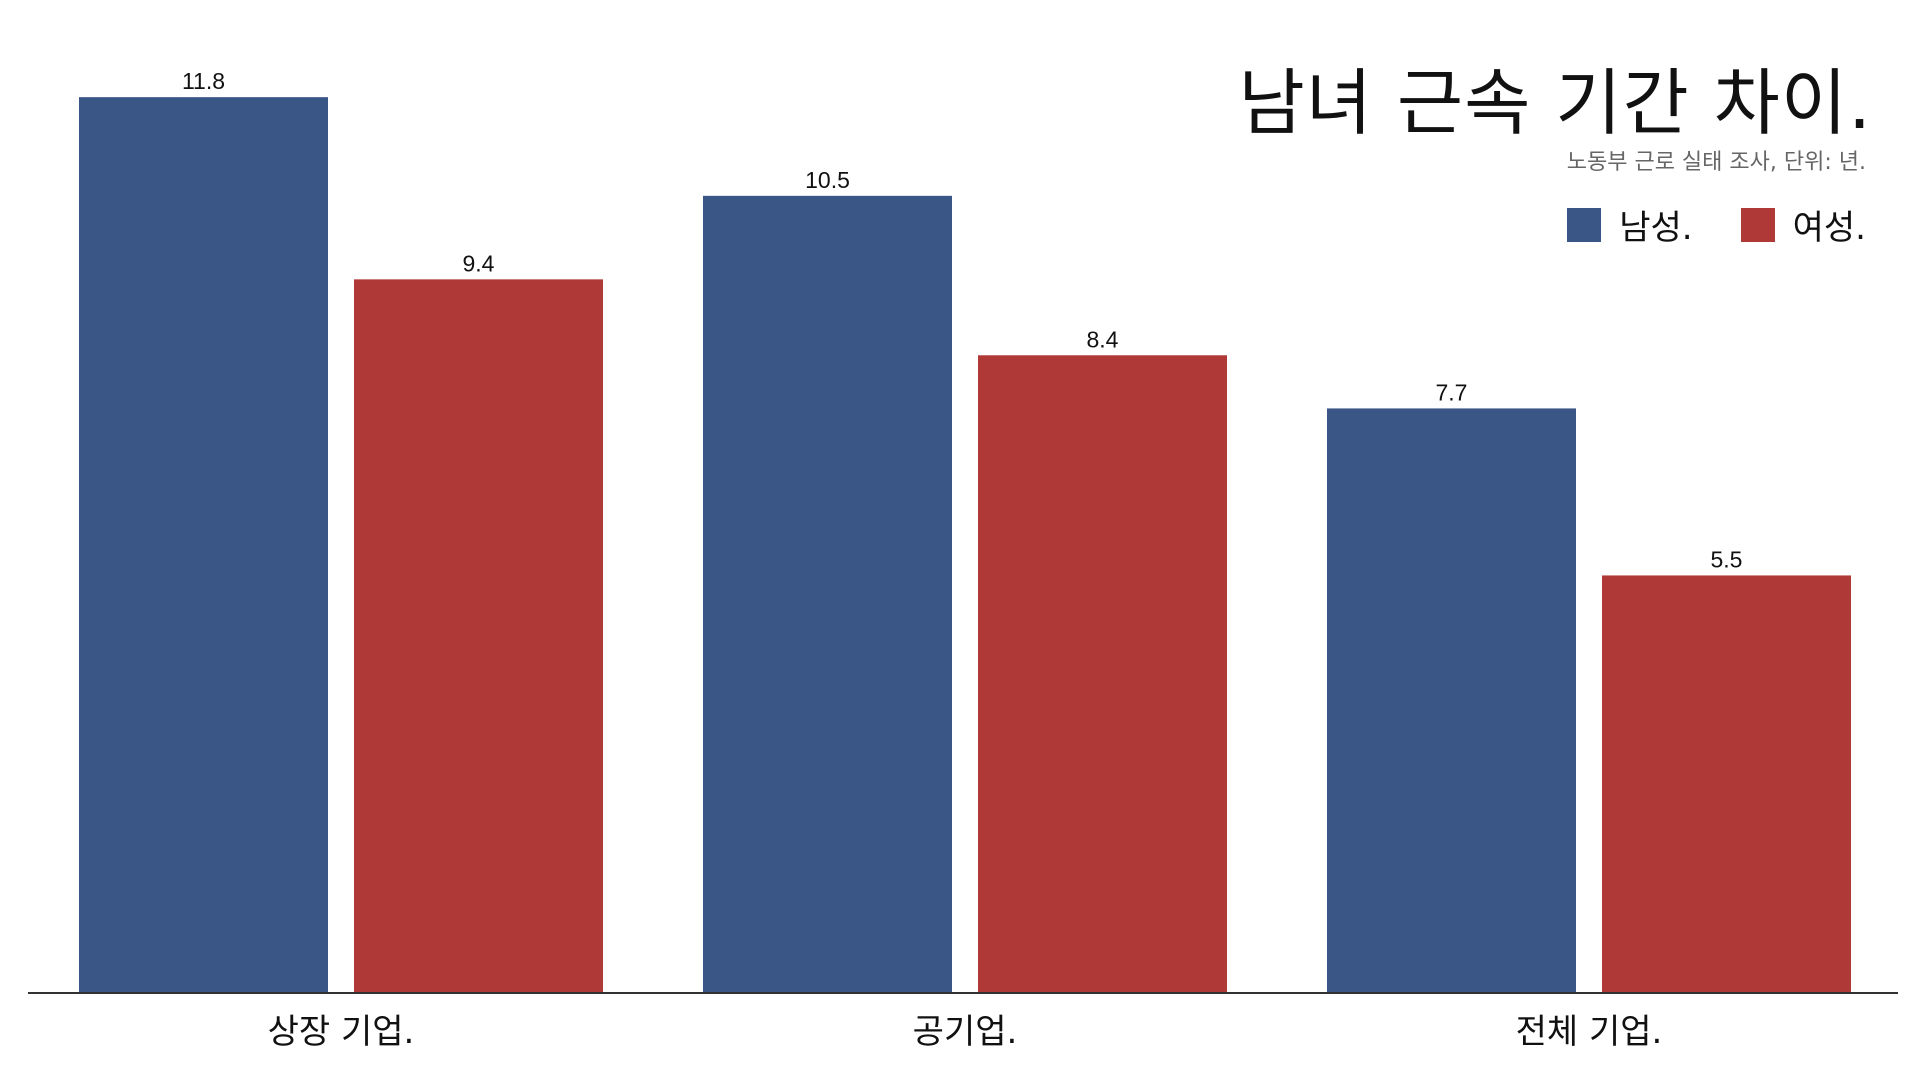  I want to click on category-label-2: 전체 기업., so click(1589, 1032).